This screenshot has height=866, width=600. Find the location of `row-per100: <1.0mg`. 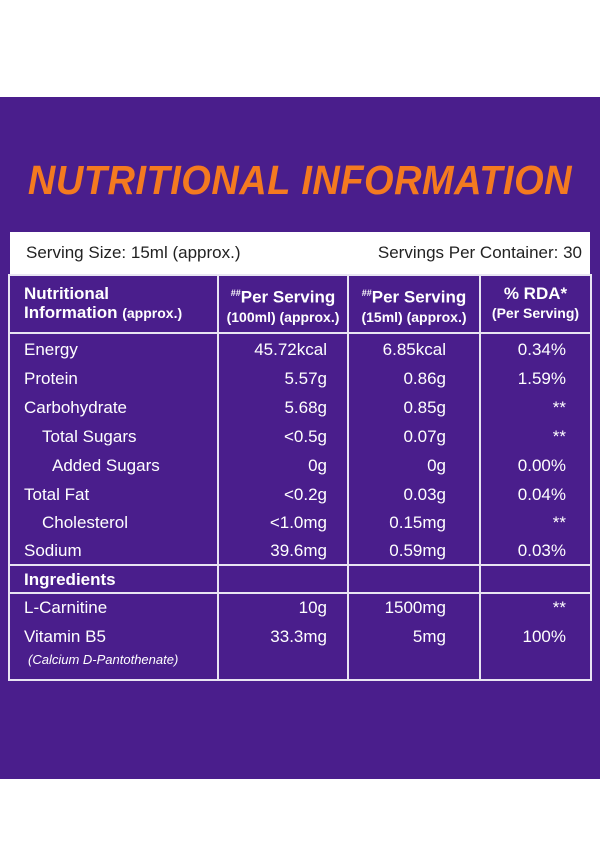

row-per100: <1.0mg is located at coordinates (298, 522).